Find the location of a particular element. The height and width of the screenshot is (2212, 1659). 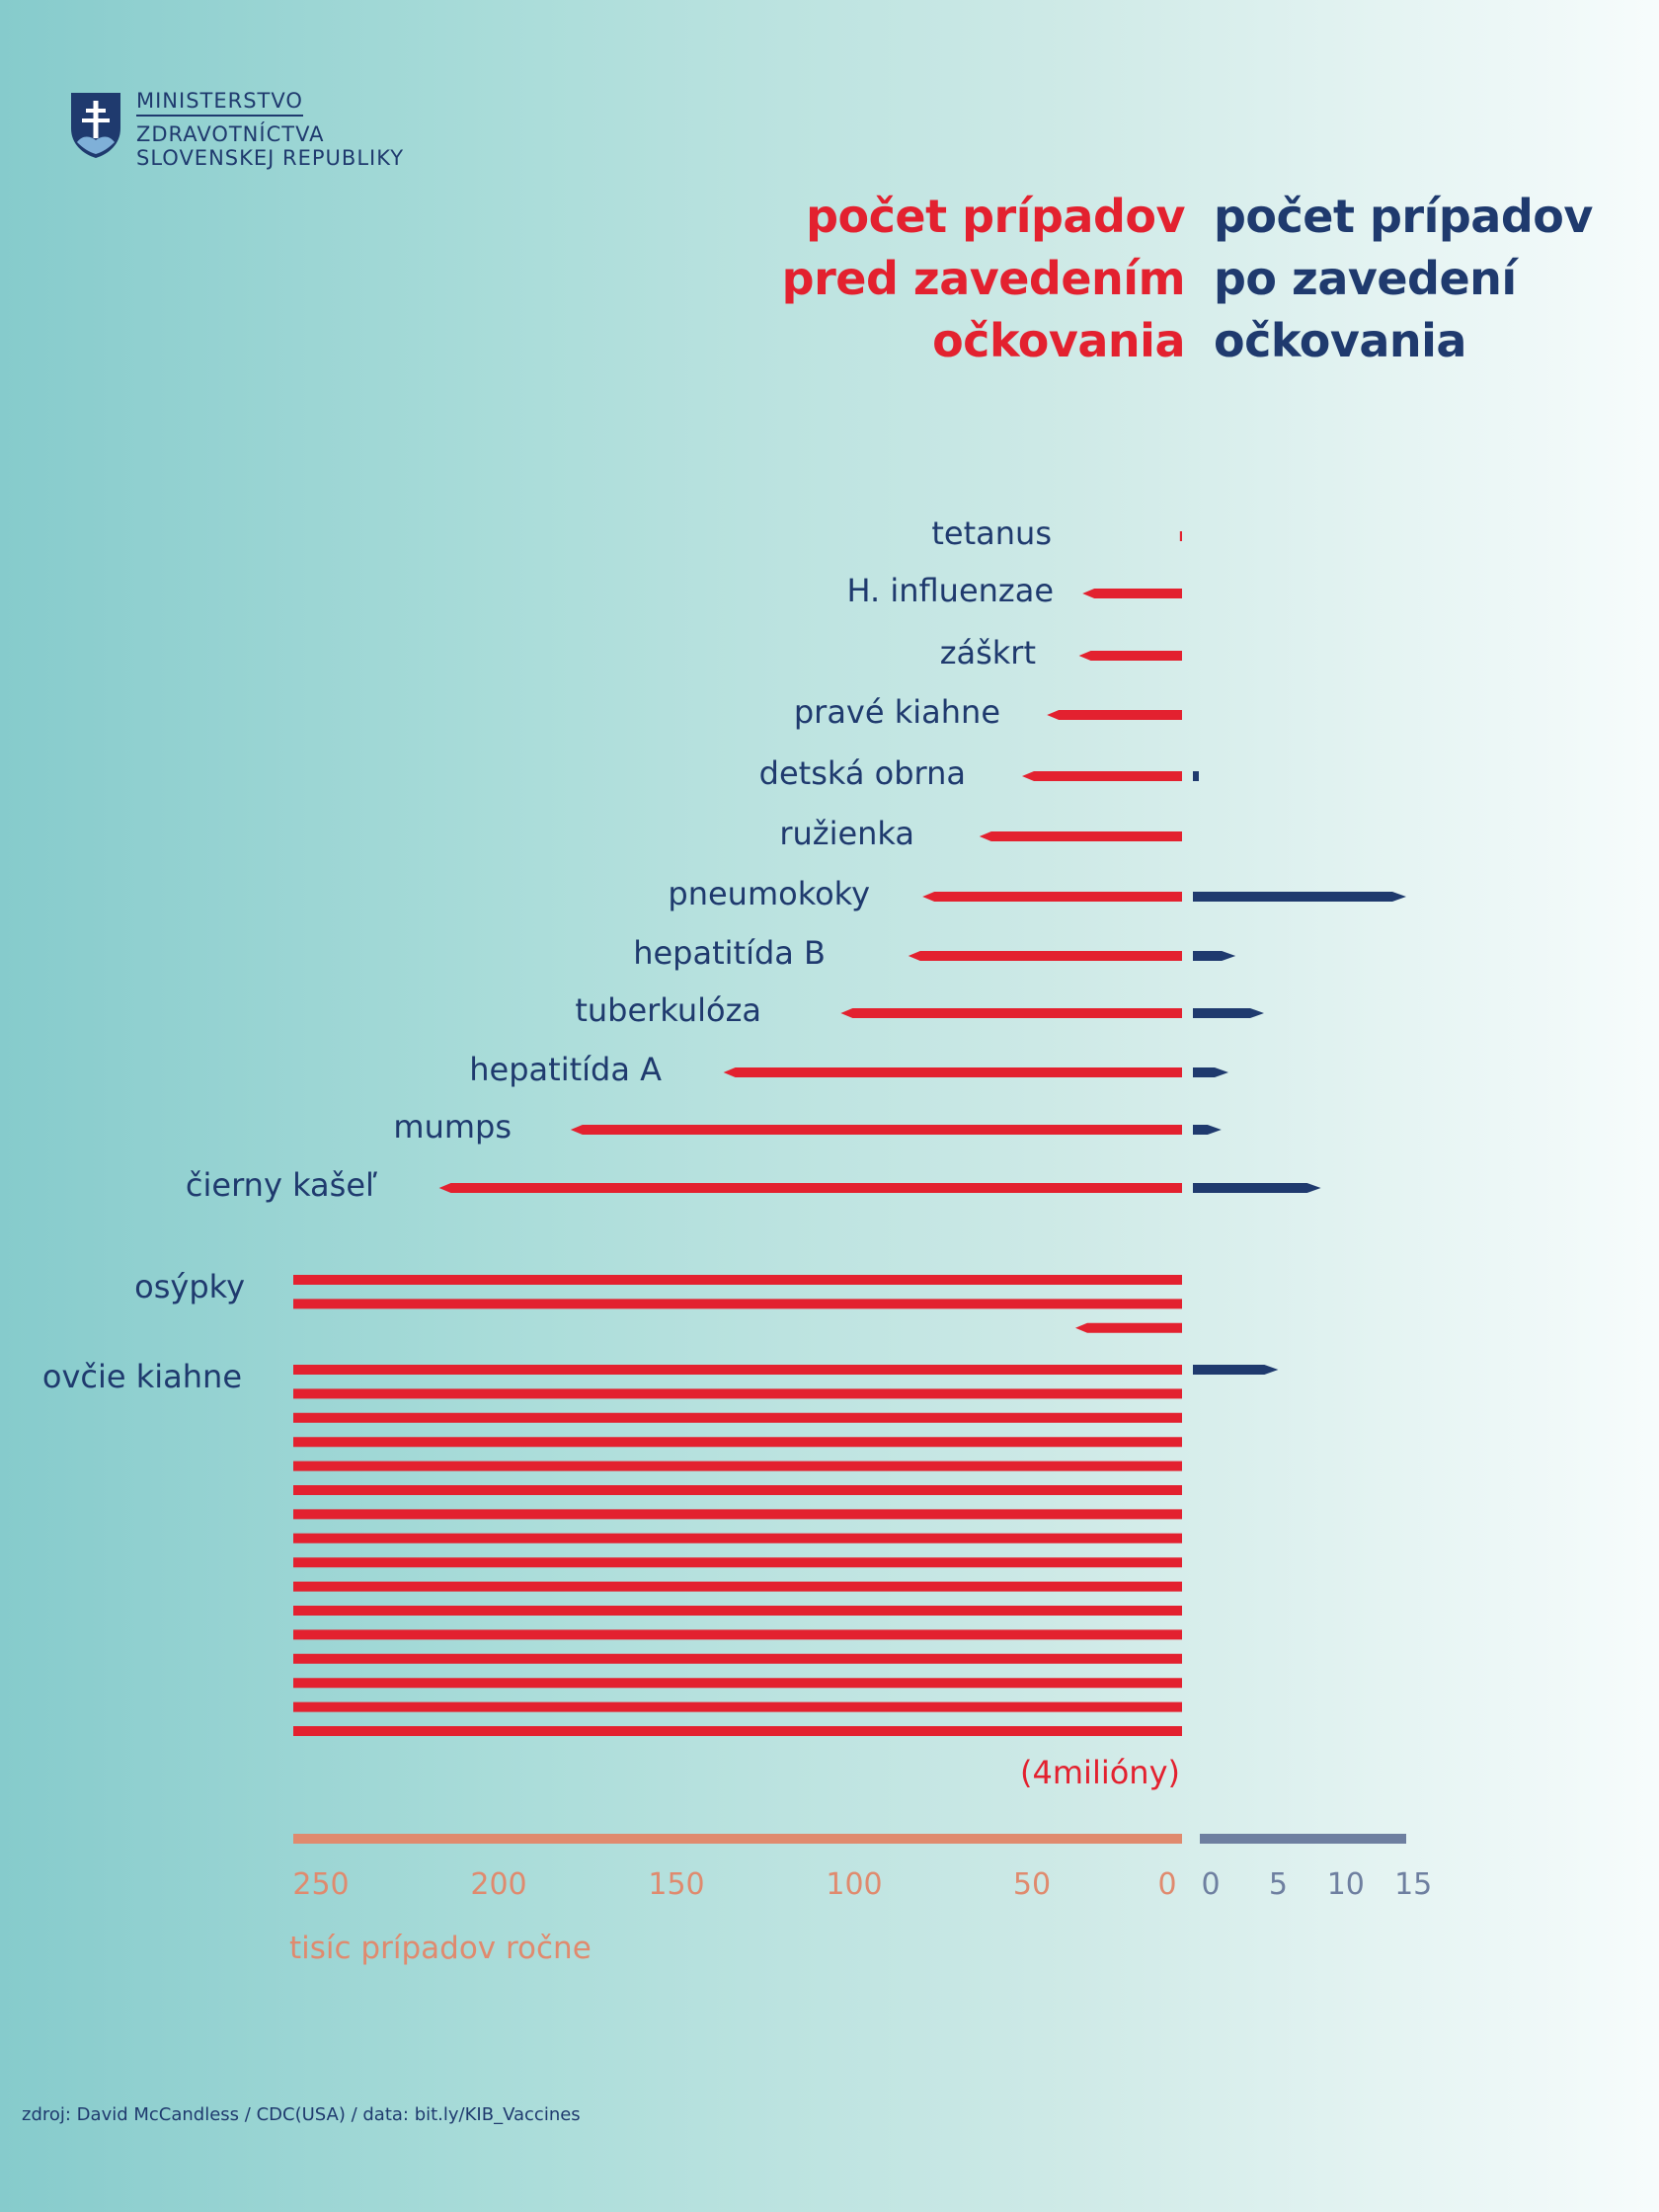

millions-annotation: (4milióny) is located at coordinates (1100, 1773).